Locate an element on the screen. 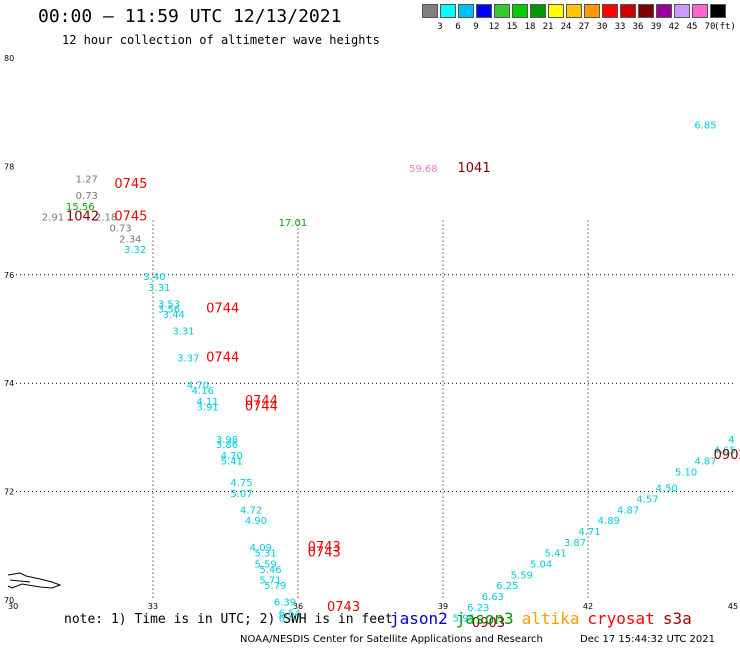 Image resolution: width=740 pixels, height=650 pixels. legend-item-jason3: jason3 is located at coordinates (484, 618).